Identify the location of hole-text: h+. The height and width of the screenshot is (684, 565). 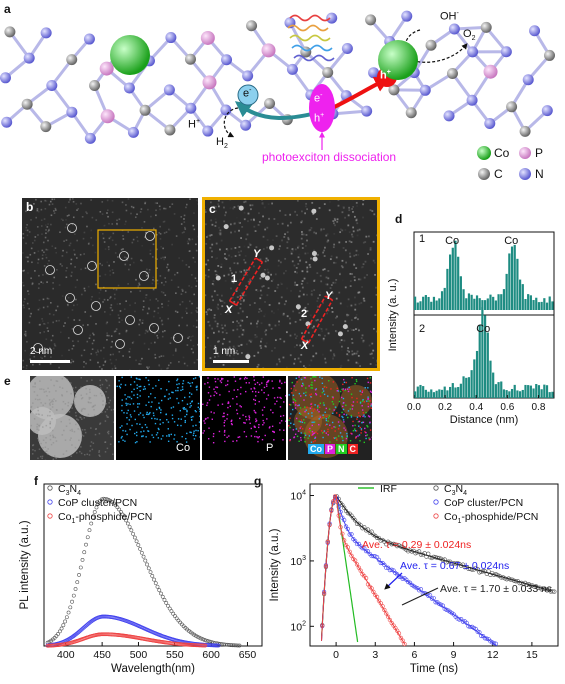
(385, 75).